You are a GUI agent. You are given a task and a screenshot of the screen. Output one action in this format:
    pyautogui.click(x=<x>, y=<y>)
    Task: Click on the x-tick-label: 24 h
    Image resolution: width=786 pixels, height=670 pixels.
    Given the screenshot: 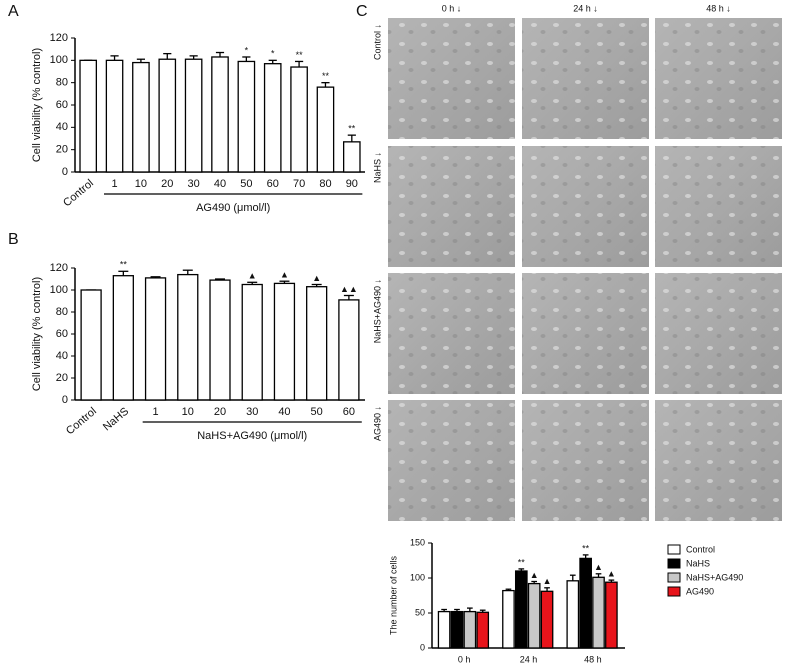 What is the action you would take?
    pyautogui.click(x=529, y=659)
    